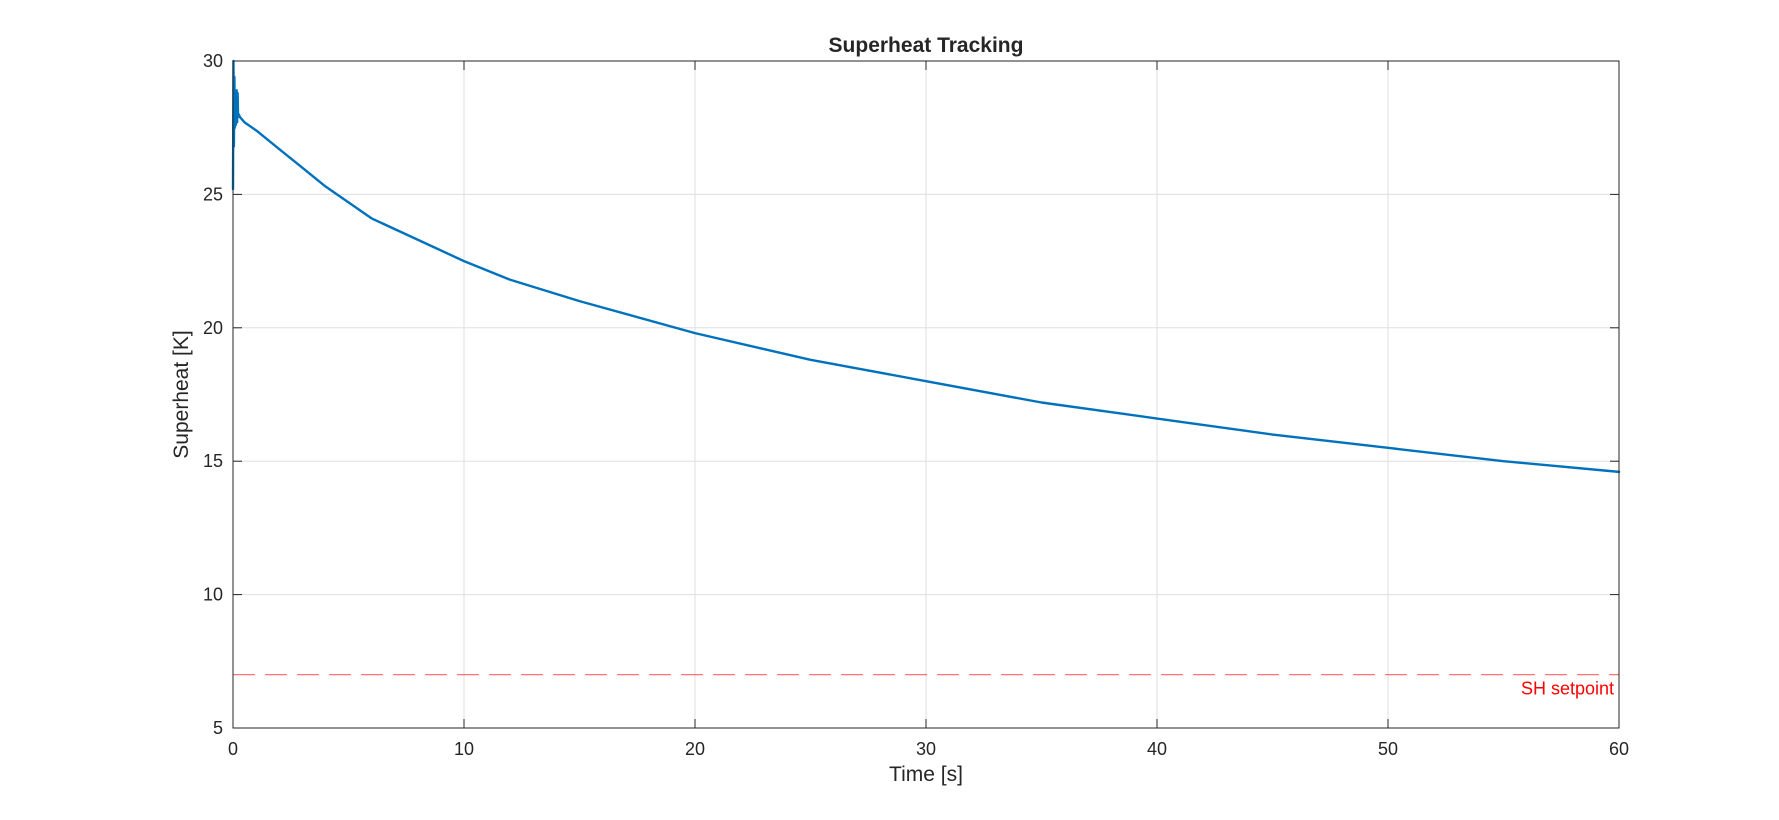 Image resolution: width=1779 pixels, height=820 pixels. I want to click on x-tick-label: 20, so click(695, 749).